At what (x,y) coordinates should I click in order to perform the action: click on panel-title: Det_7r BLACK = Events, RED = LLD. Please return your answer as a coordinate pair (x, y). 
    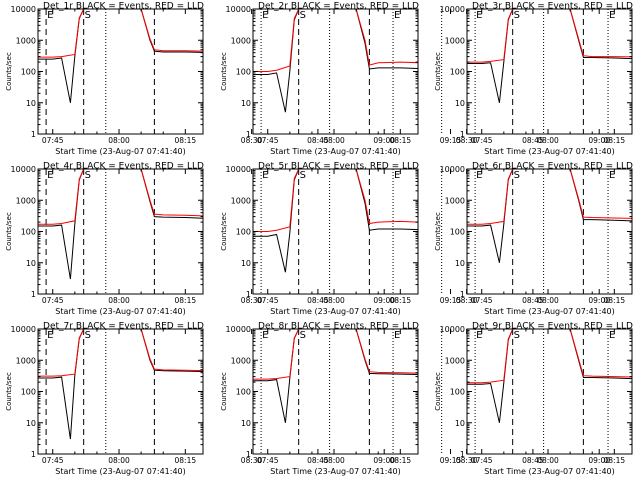
    Looking at the image, I should click on (123, 327).